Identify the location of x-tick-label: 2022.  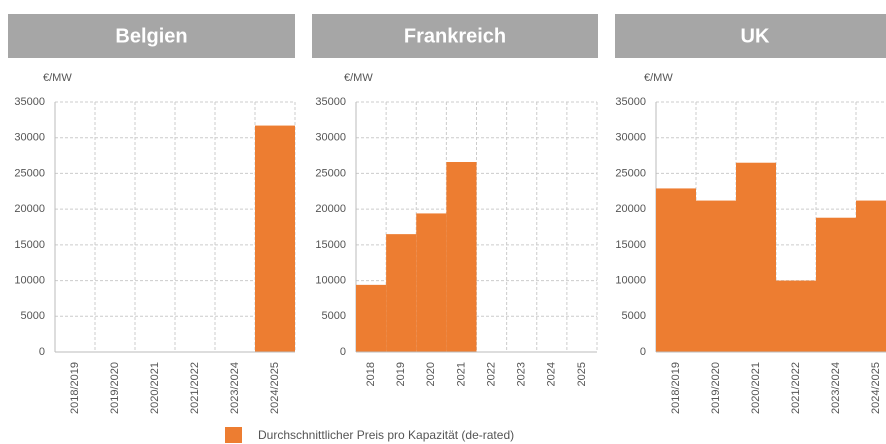
(491, 374).